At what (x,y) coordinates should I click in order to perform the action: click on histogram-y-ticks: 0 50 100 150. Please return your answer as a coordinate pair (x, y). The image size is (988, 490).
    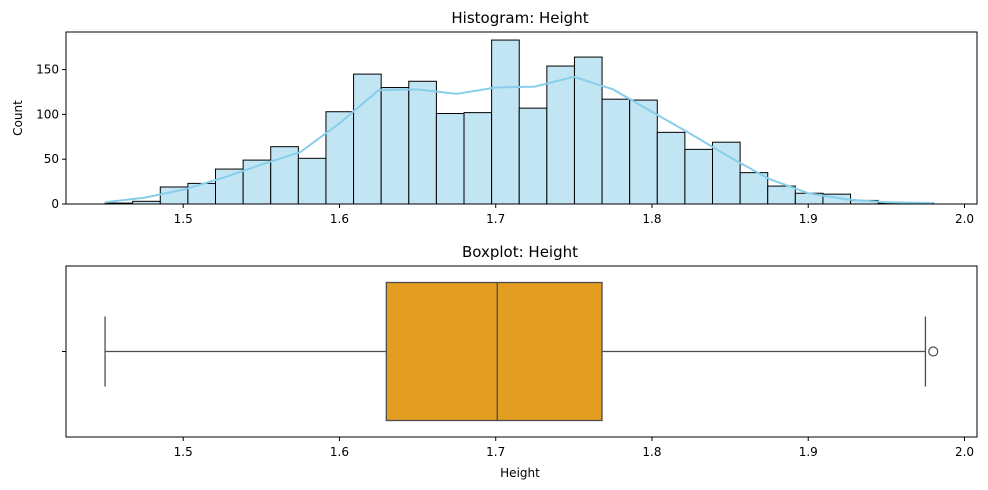
    Looking at the image, I should click on (51, 137).